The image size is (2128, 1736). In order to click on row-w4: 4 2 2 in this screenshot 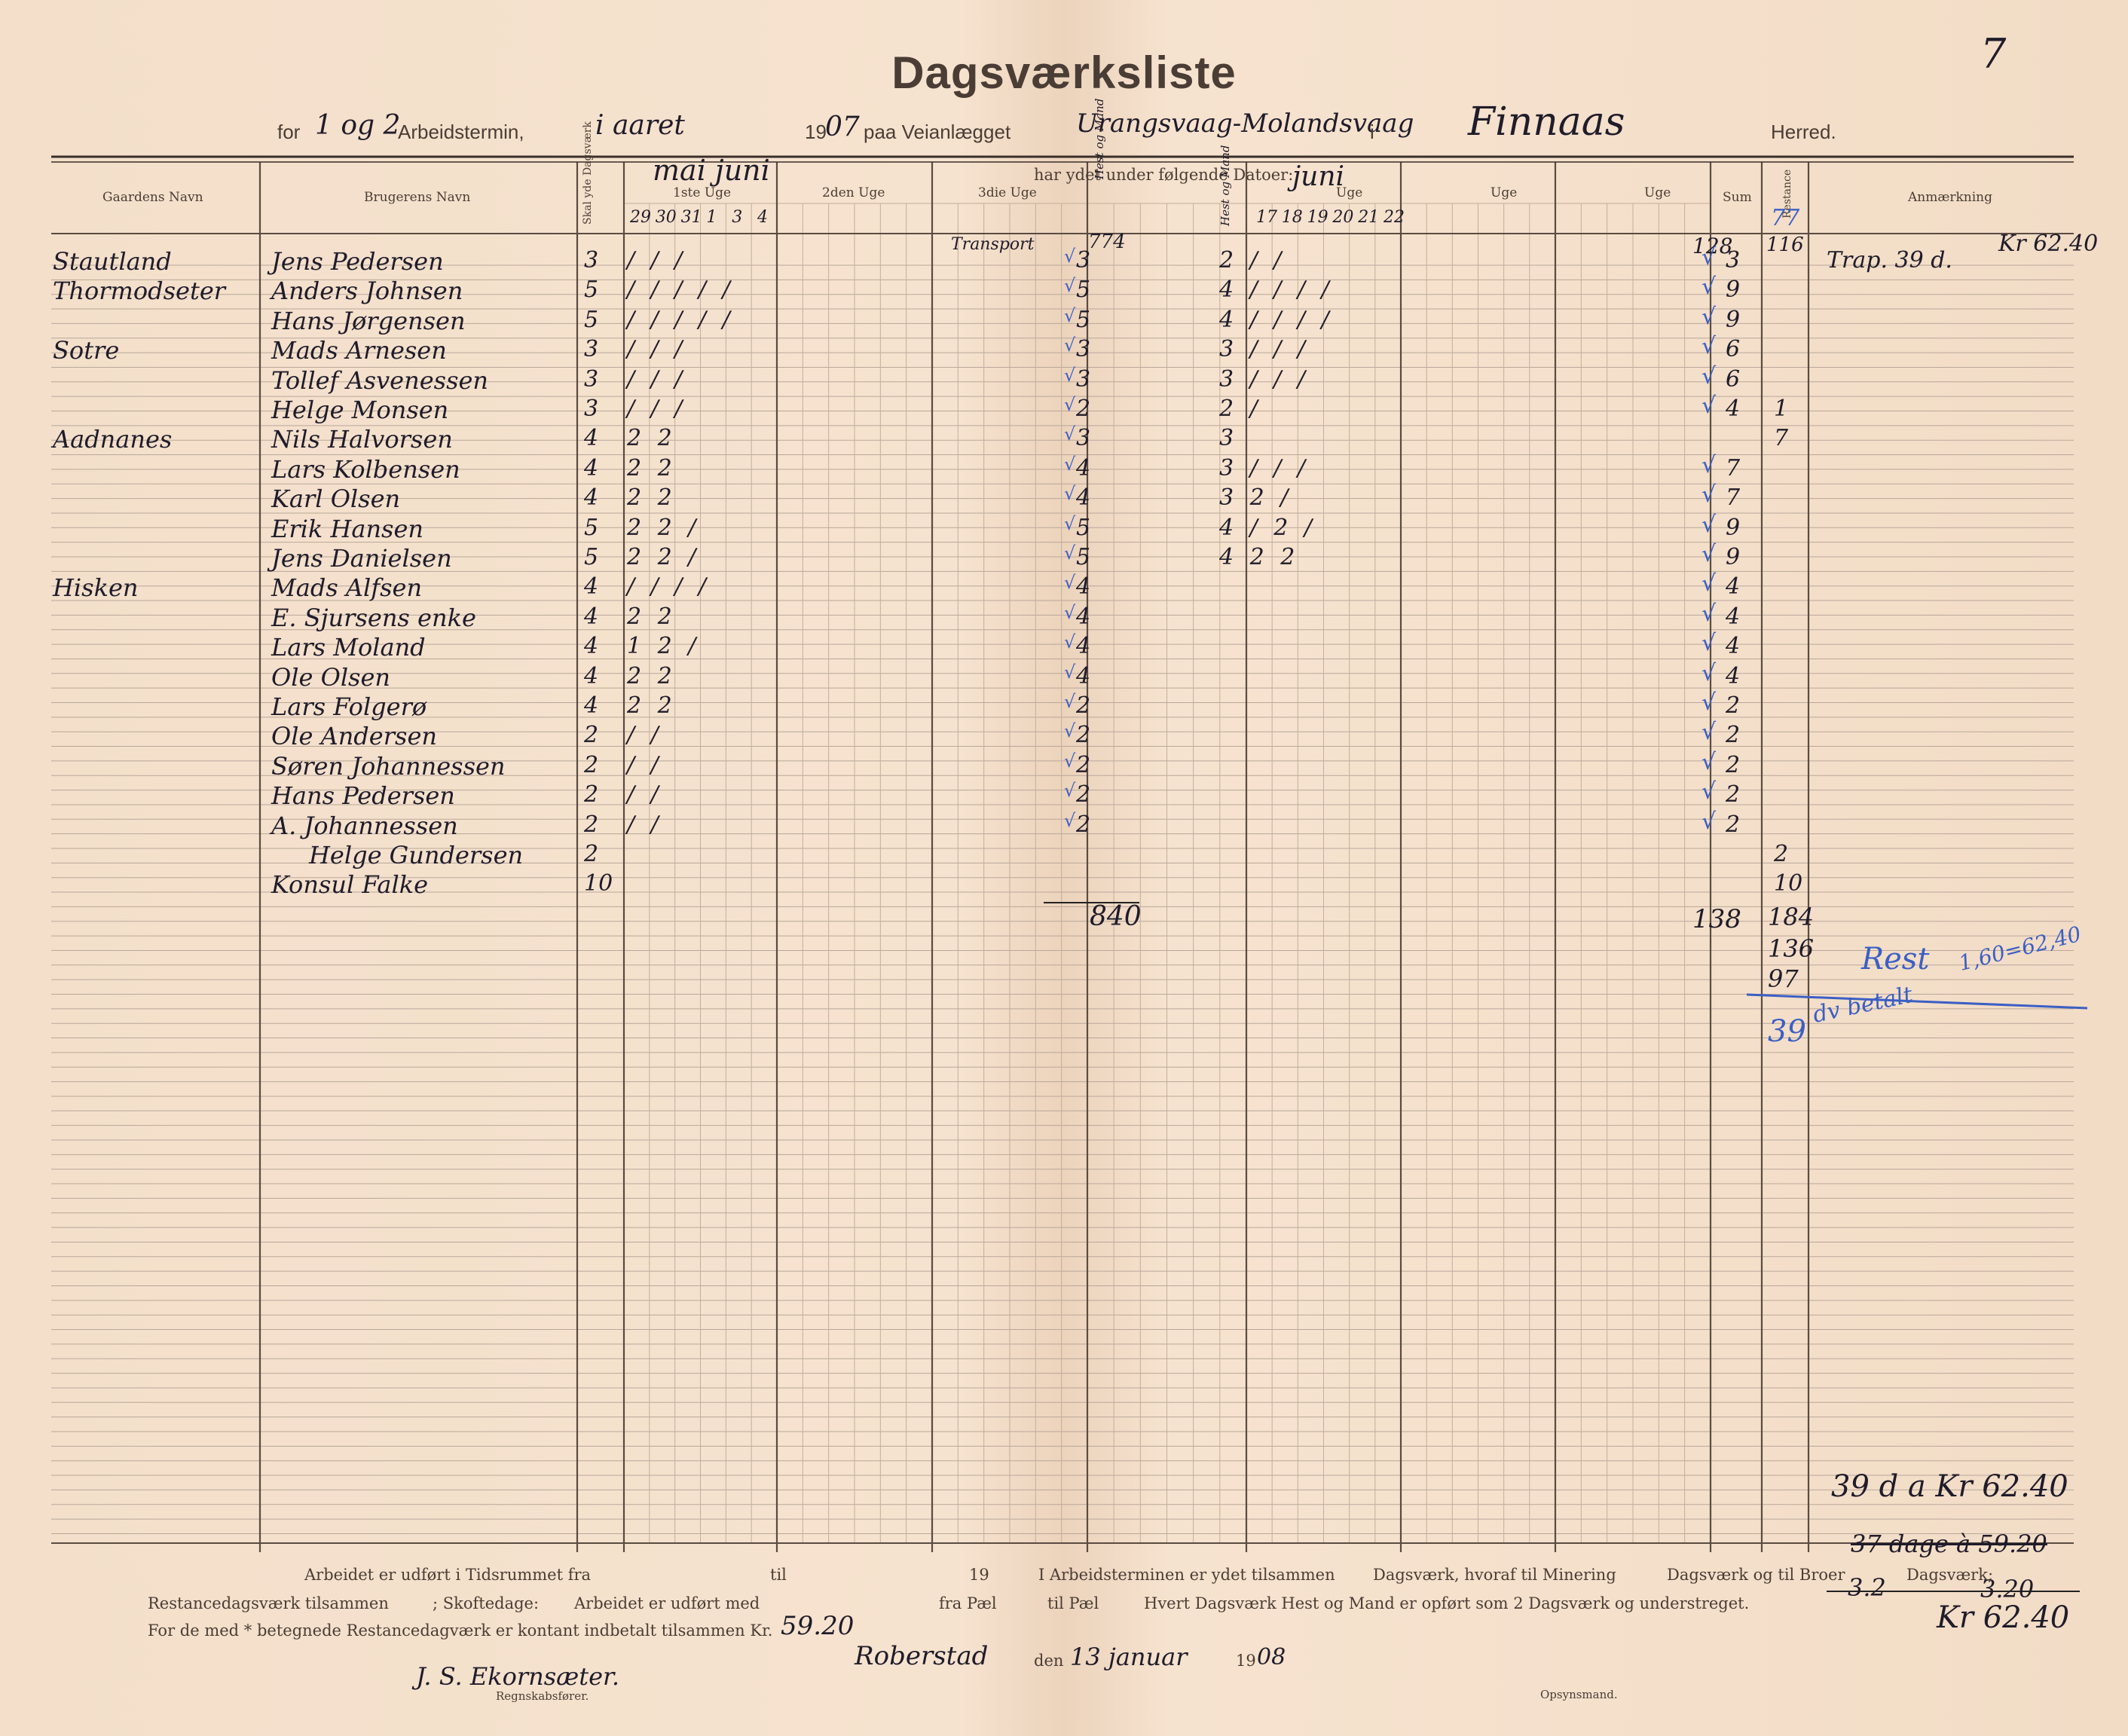, I will do `click(1259, 557)`.